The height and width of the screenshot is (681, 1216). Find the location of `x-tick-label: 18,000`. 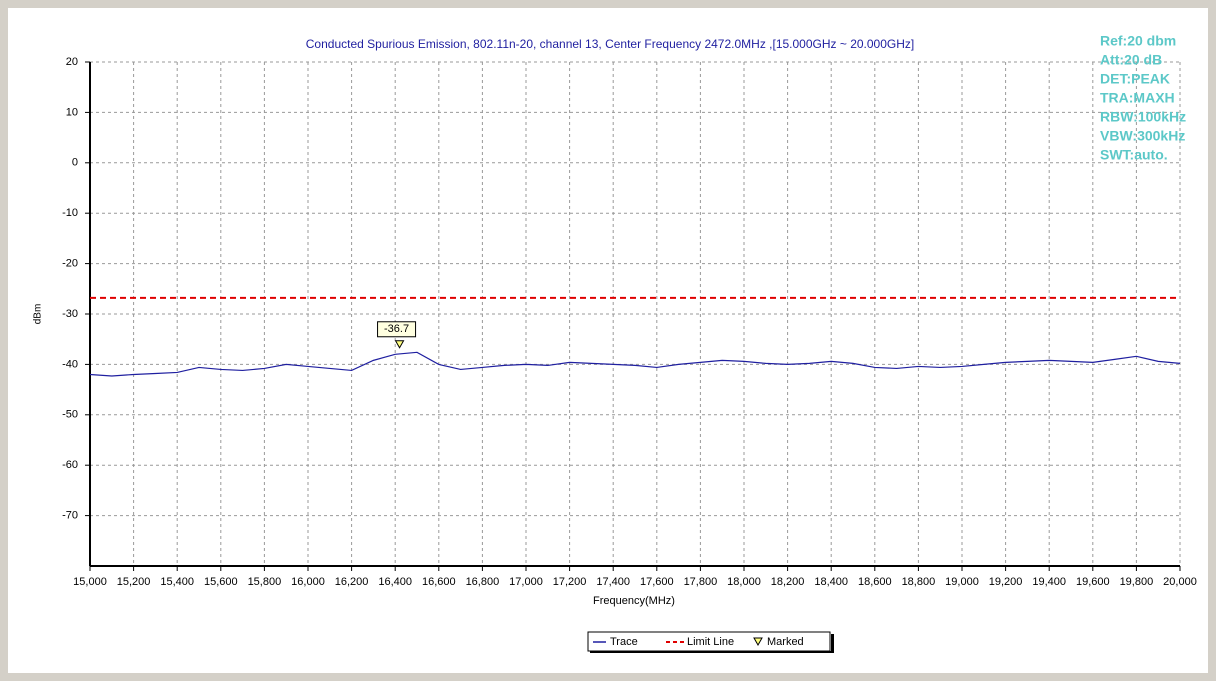

x-tick-label: 18,000 is located at coordinates (744, 582).